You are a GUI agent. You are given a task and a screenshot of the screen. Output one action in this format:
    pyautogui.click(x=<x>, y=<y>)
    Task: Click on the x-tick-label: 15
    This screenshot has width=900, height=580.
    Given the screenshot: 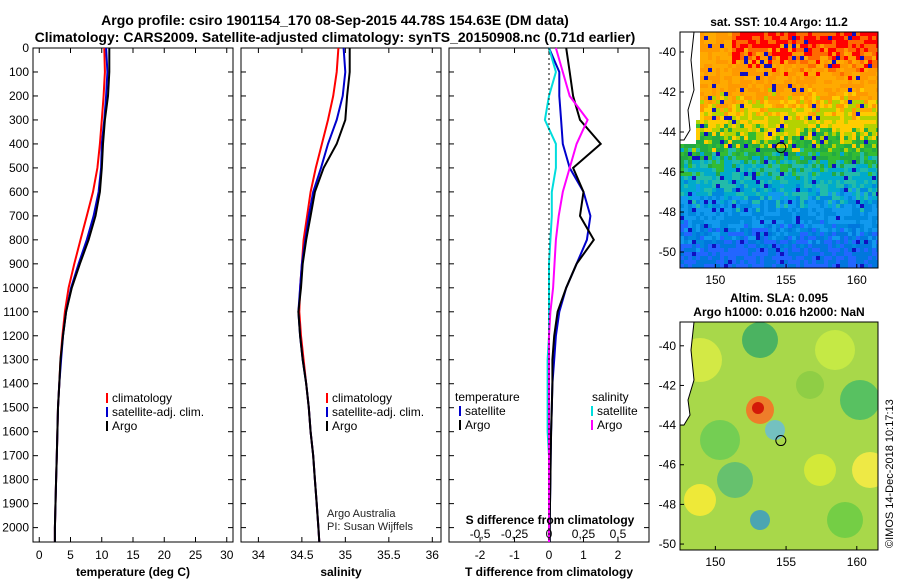 What is the action you would take?
    pyautogui.click(x=133, y=555)
    